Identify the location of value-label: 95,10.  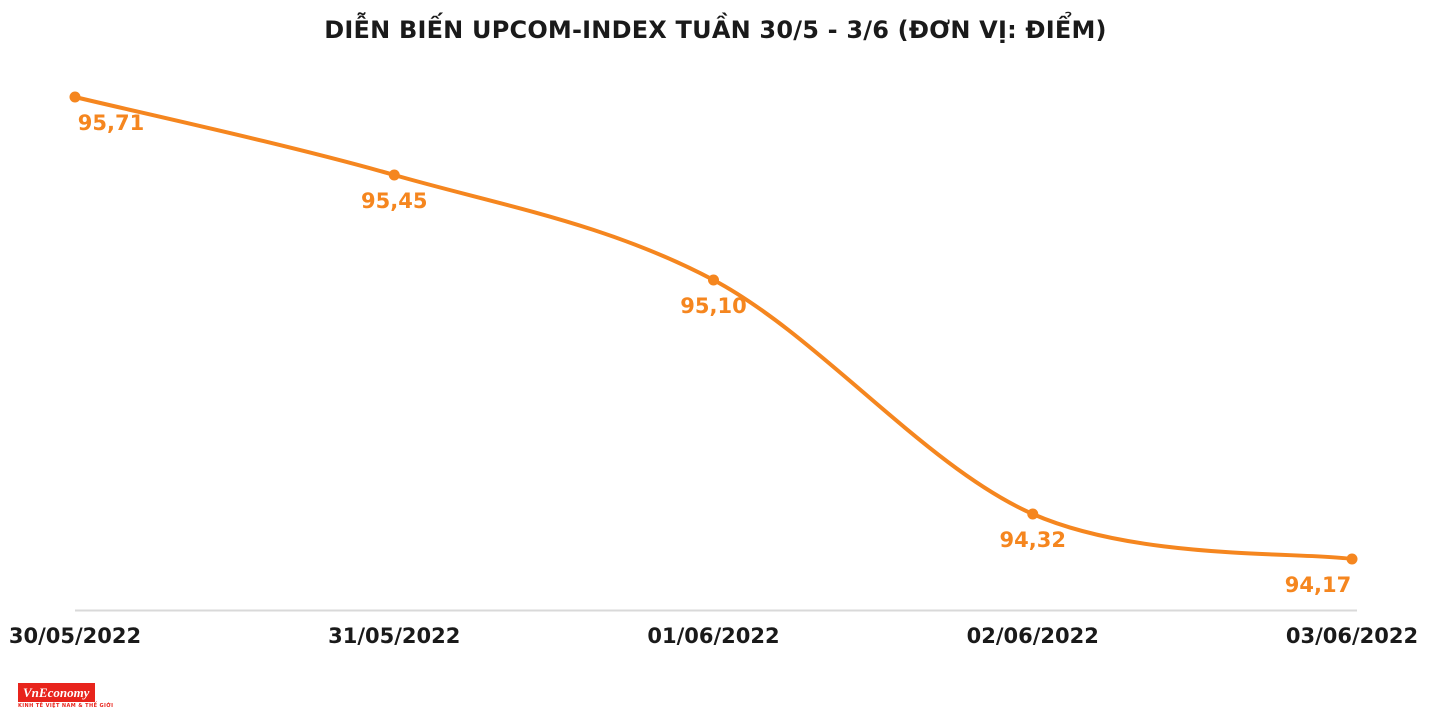
(713, 306).